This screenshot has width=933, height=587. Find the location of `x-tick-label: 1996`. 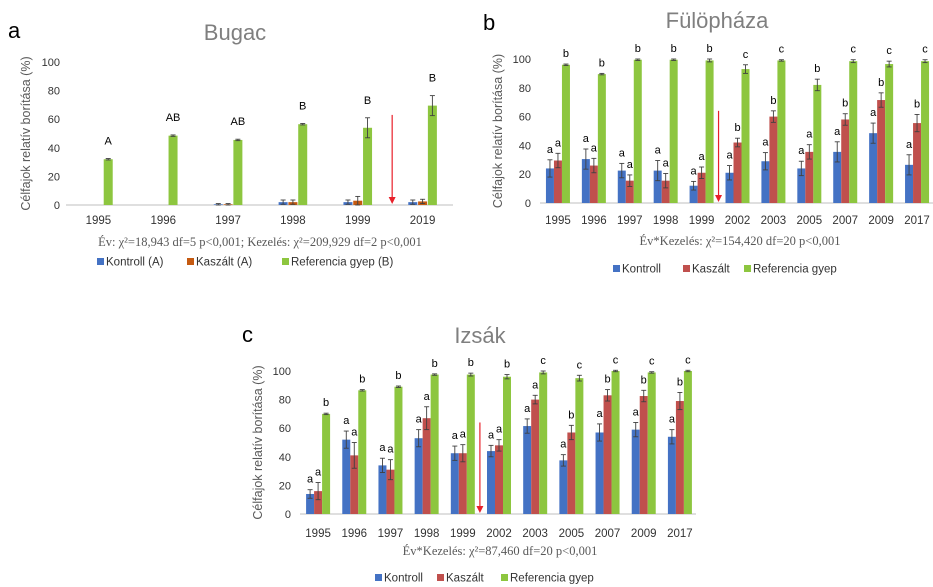

x-tick-label: 1996 is located at coordinates (163, 221).